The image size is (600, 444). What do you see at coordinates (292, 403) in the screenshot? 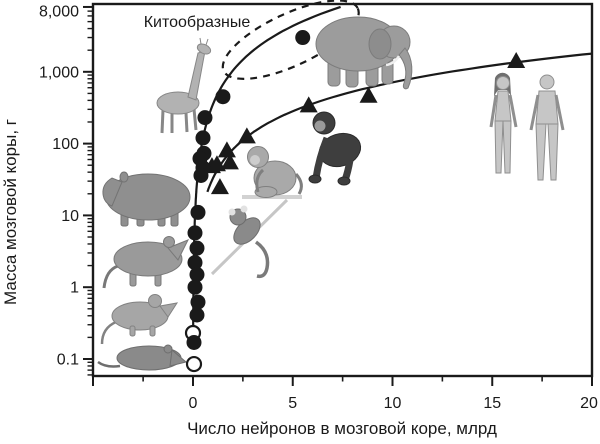
I see `x-tick-label: 5` at bounding box center [292, 403].